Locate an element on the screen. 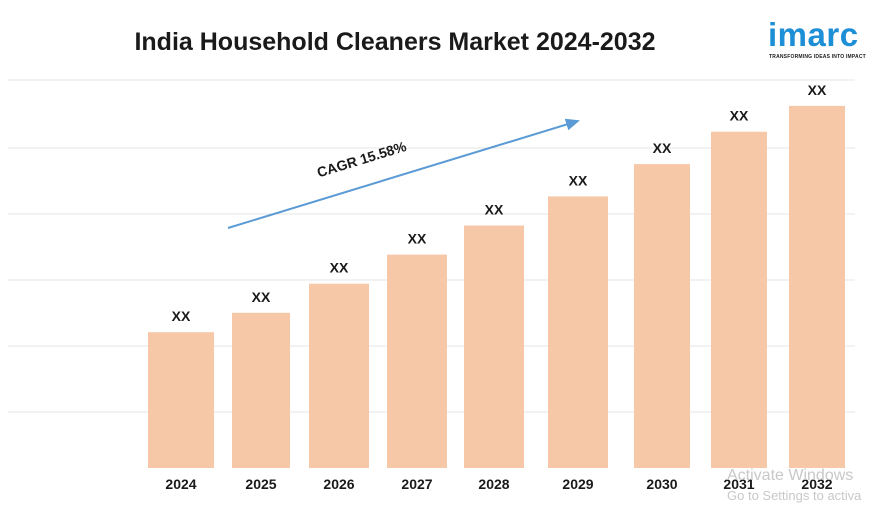  x-tick-2027: 2027 is located at coordinates (416, 484).